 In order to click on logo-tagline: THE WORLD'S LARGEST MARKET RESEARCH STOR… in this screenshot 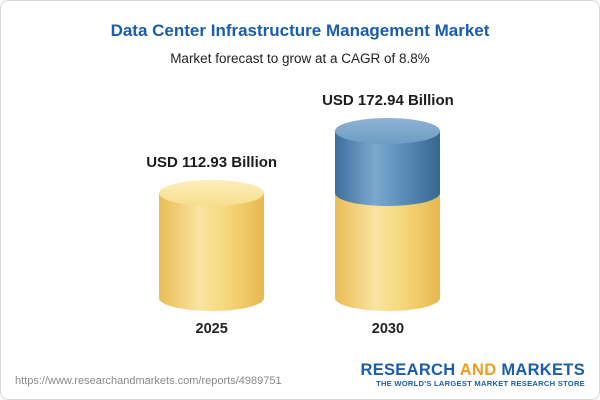, I will do `click(480, 384)`.